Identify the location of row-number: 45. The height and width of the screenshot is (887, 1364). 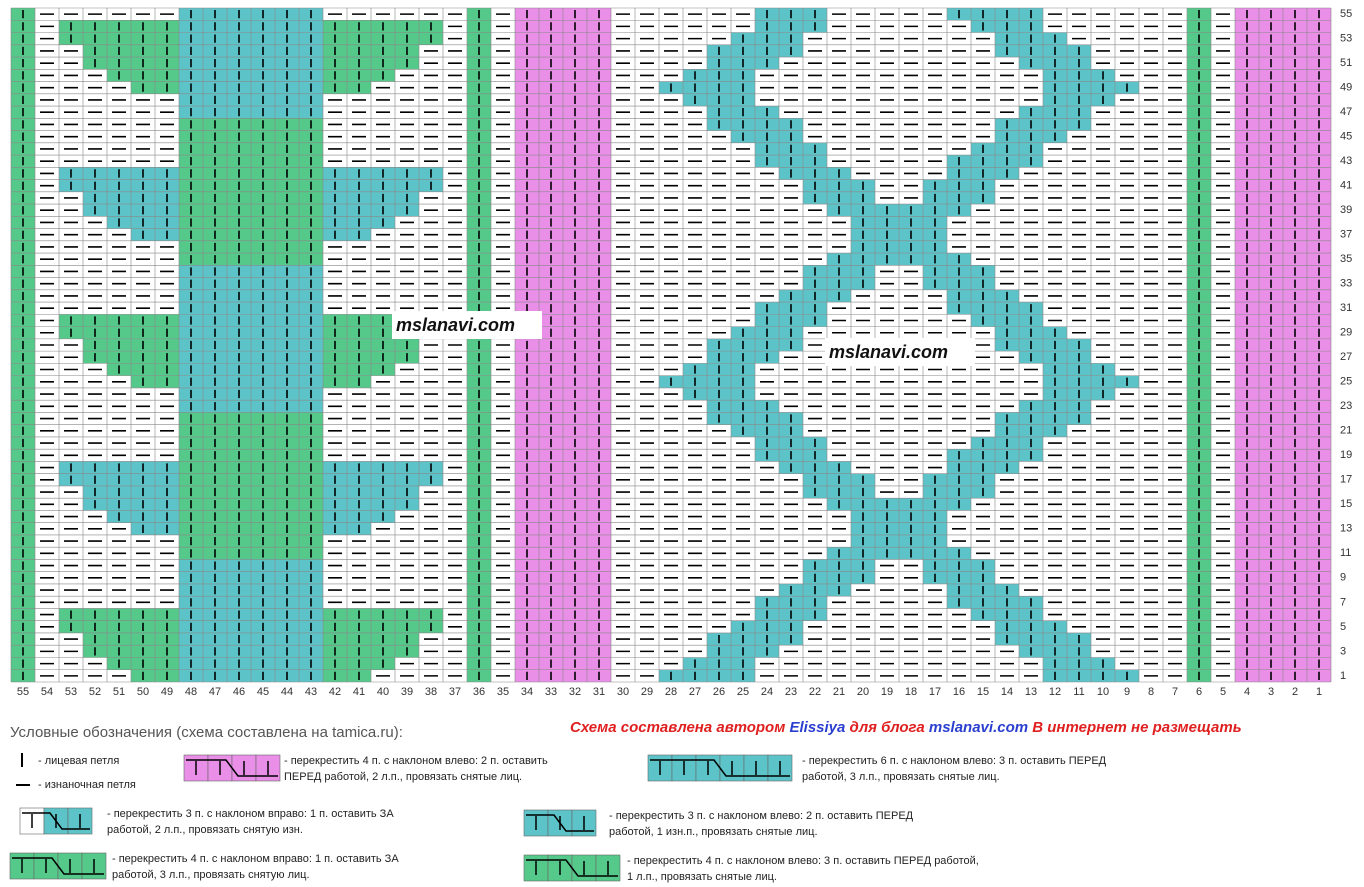
(1346, 137).